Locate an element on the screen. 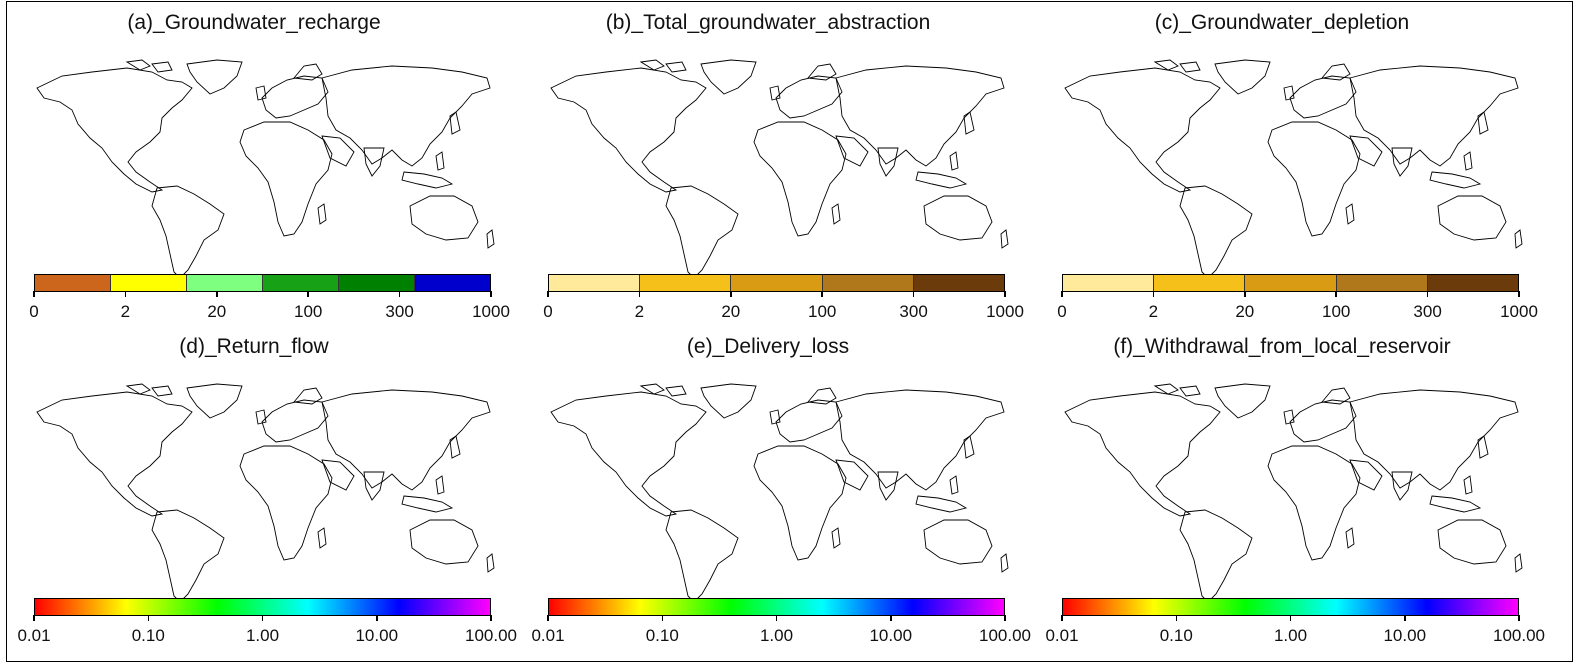  panel-title: (d)_Return_flow is located at coordinates (254, 346).